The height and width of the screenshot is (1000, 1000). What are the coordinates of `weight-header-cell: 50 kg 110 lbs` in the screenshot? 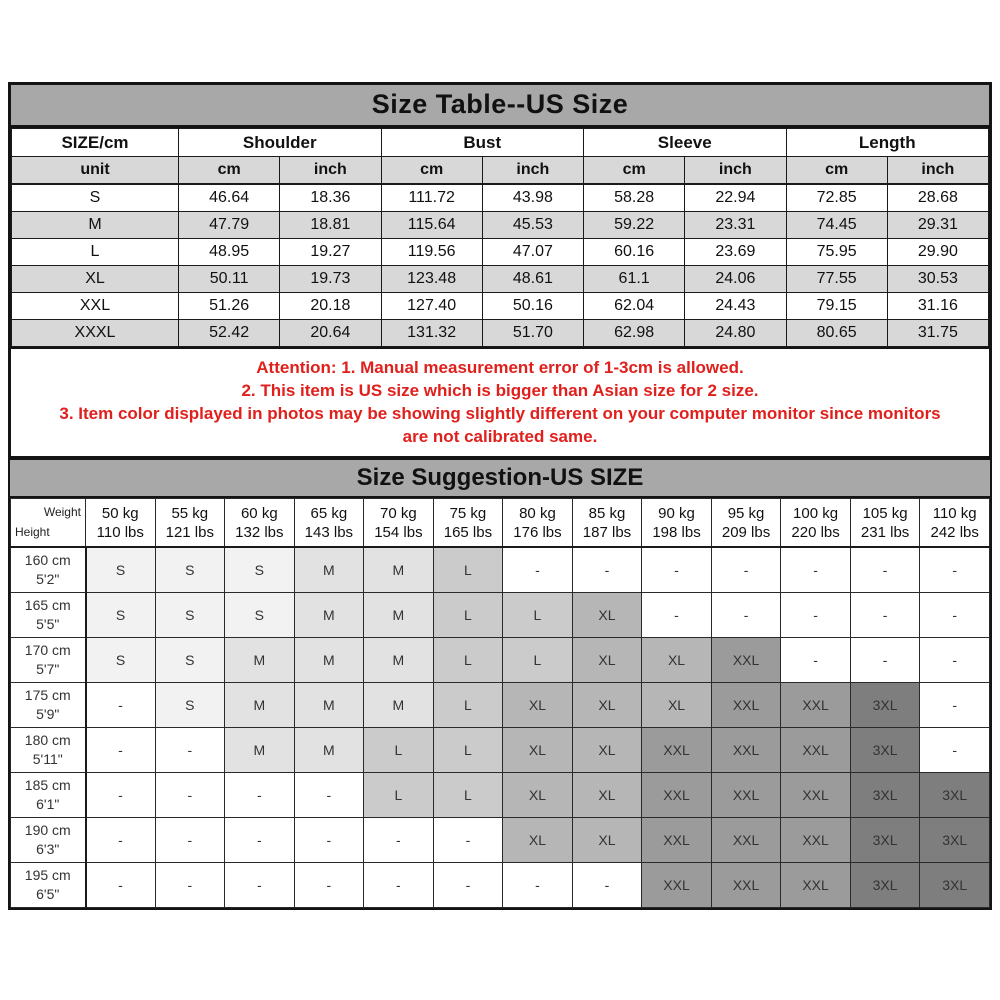 It's located at (120, 523).